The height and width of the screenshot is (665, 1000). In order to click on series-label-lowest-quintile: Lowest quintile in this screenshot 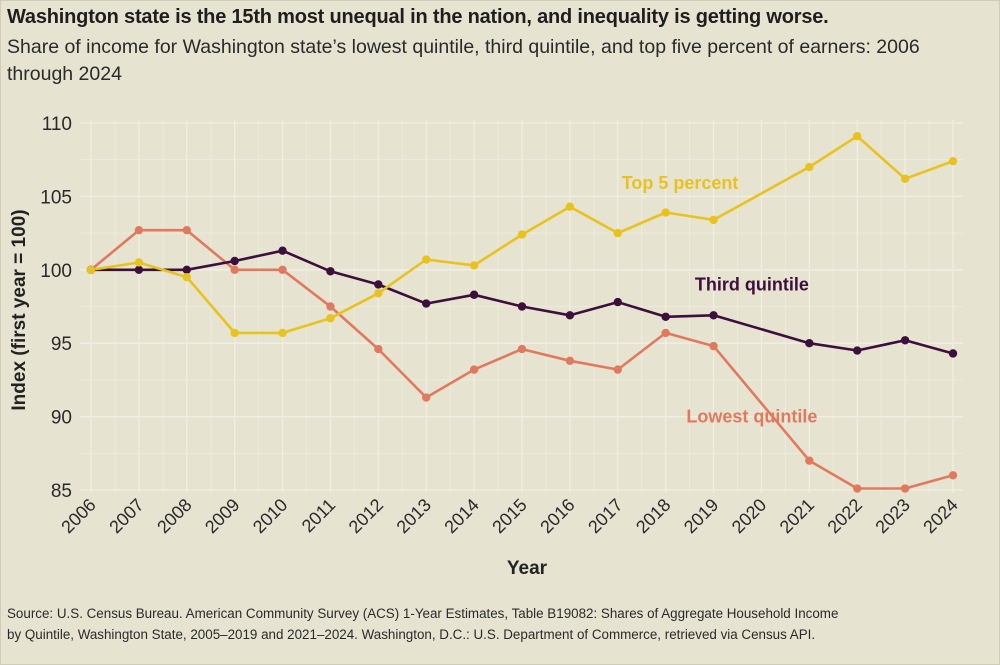, I will do `click(751, 416)`.